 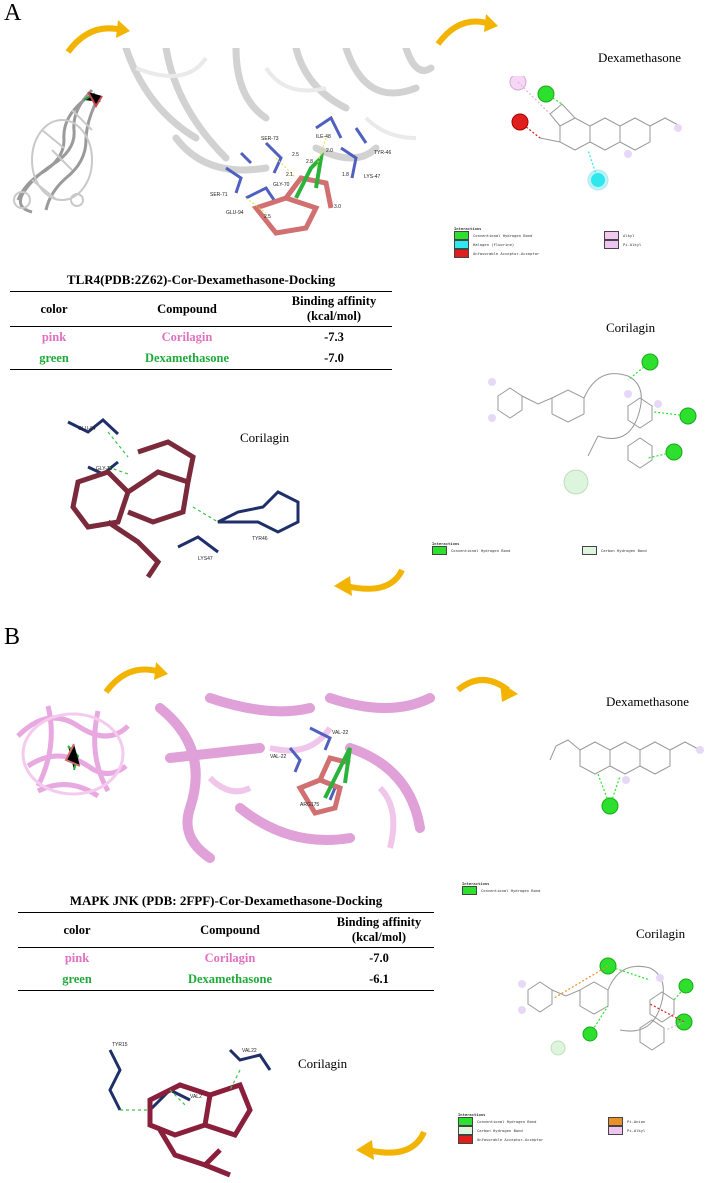 What do you see at coordinates (289, 175) in the screenshot?
I see `distance-label: 2.1` at bounding box center [289, 175].